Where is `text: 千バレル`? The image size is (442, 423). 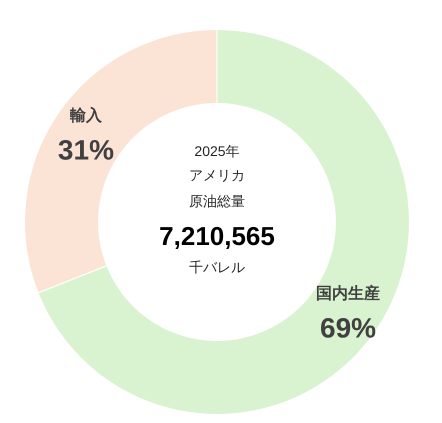 text: 千バレル is located at coordinates (217, 267).